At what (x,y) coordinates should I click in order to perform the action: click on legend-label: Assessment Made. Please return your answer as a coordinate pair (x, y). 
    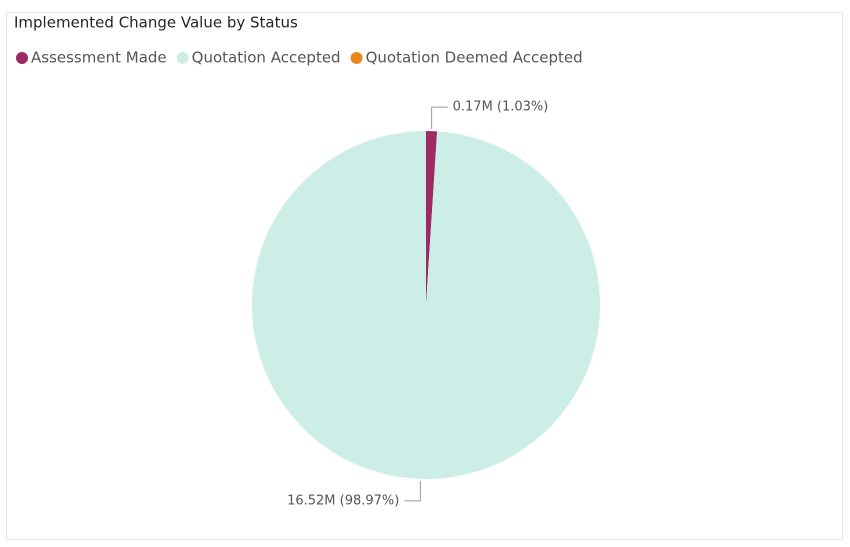
    Looking at the image, I should click on (99, 58).